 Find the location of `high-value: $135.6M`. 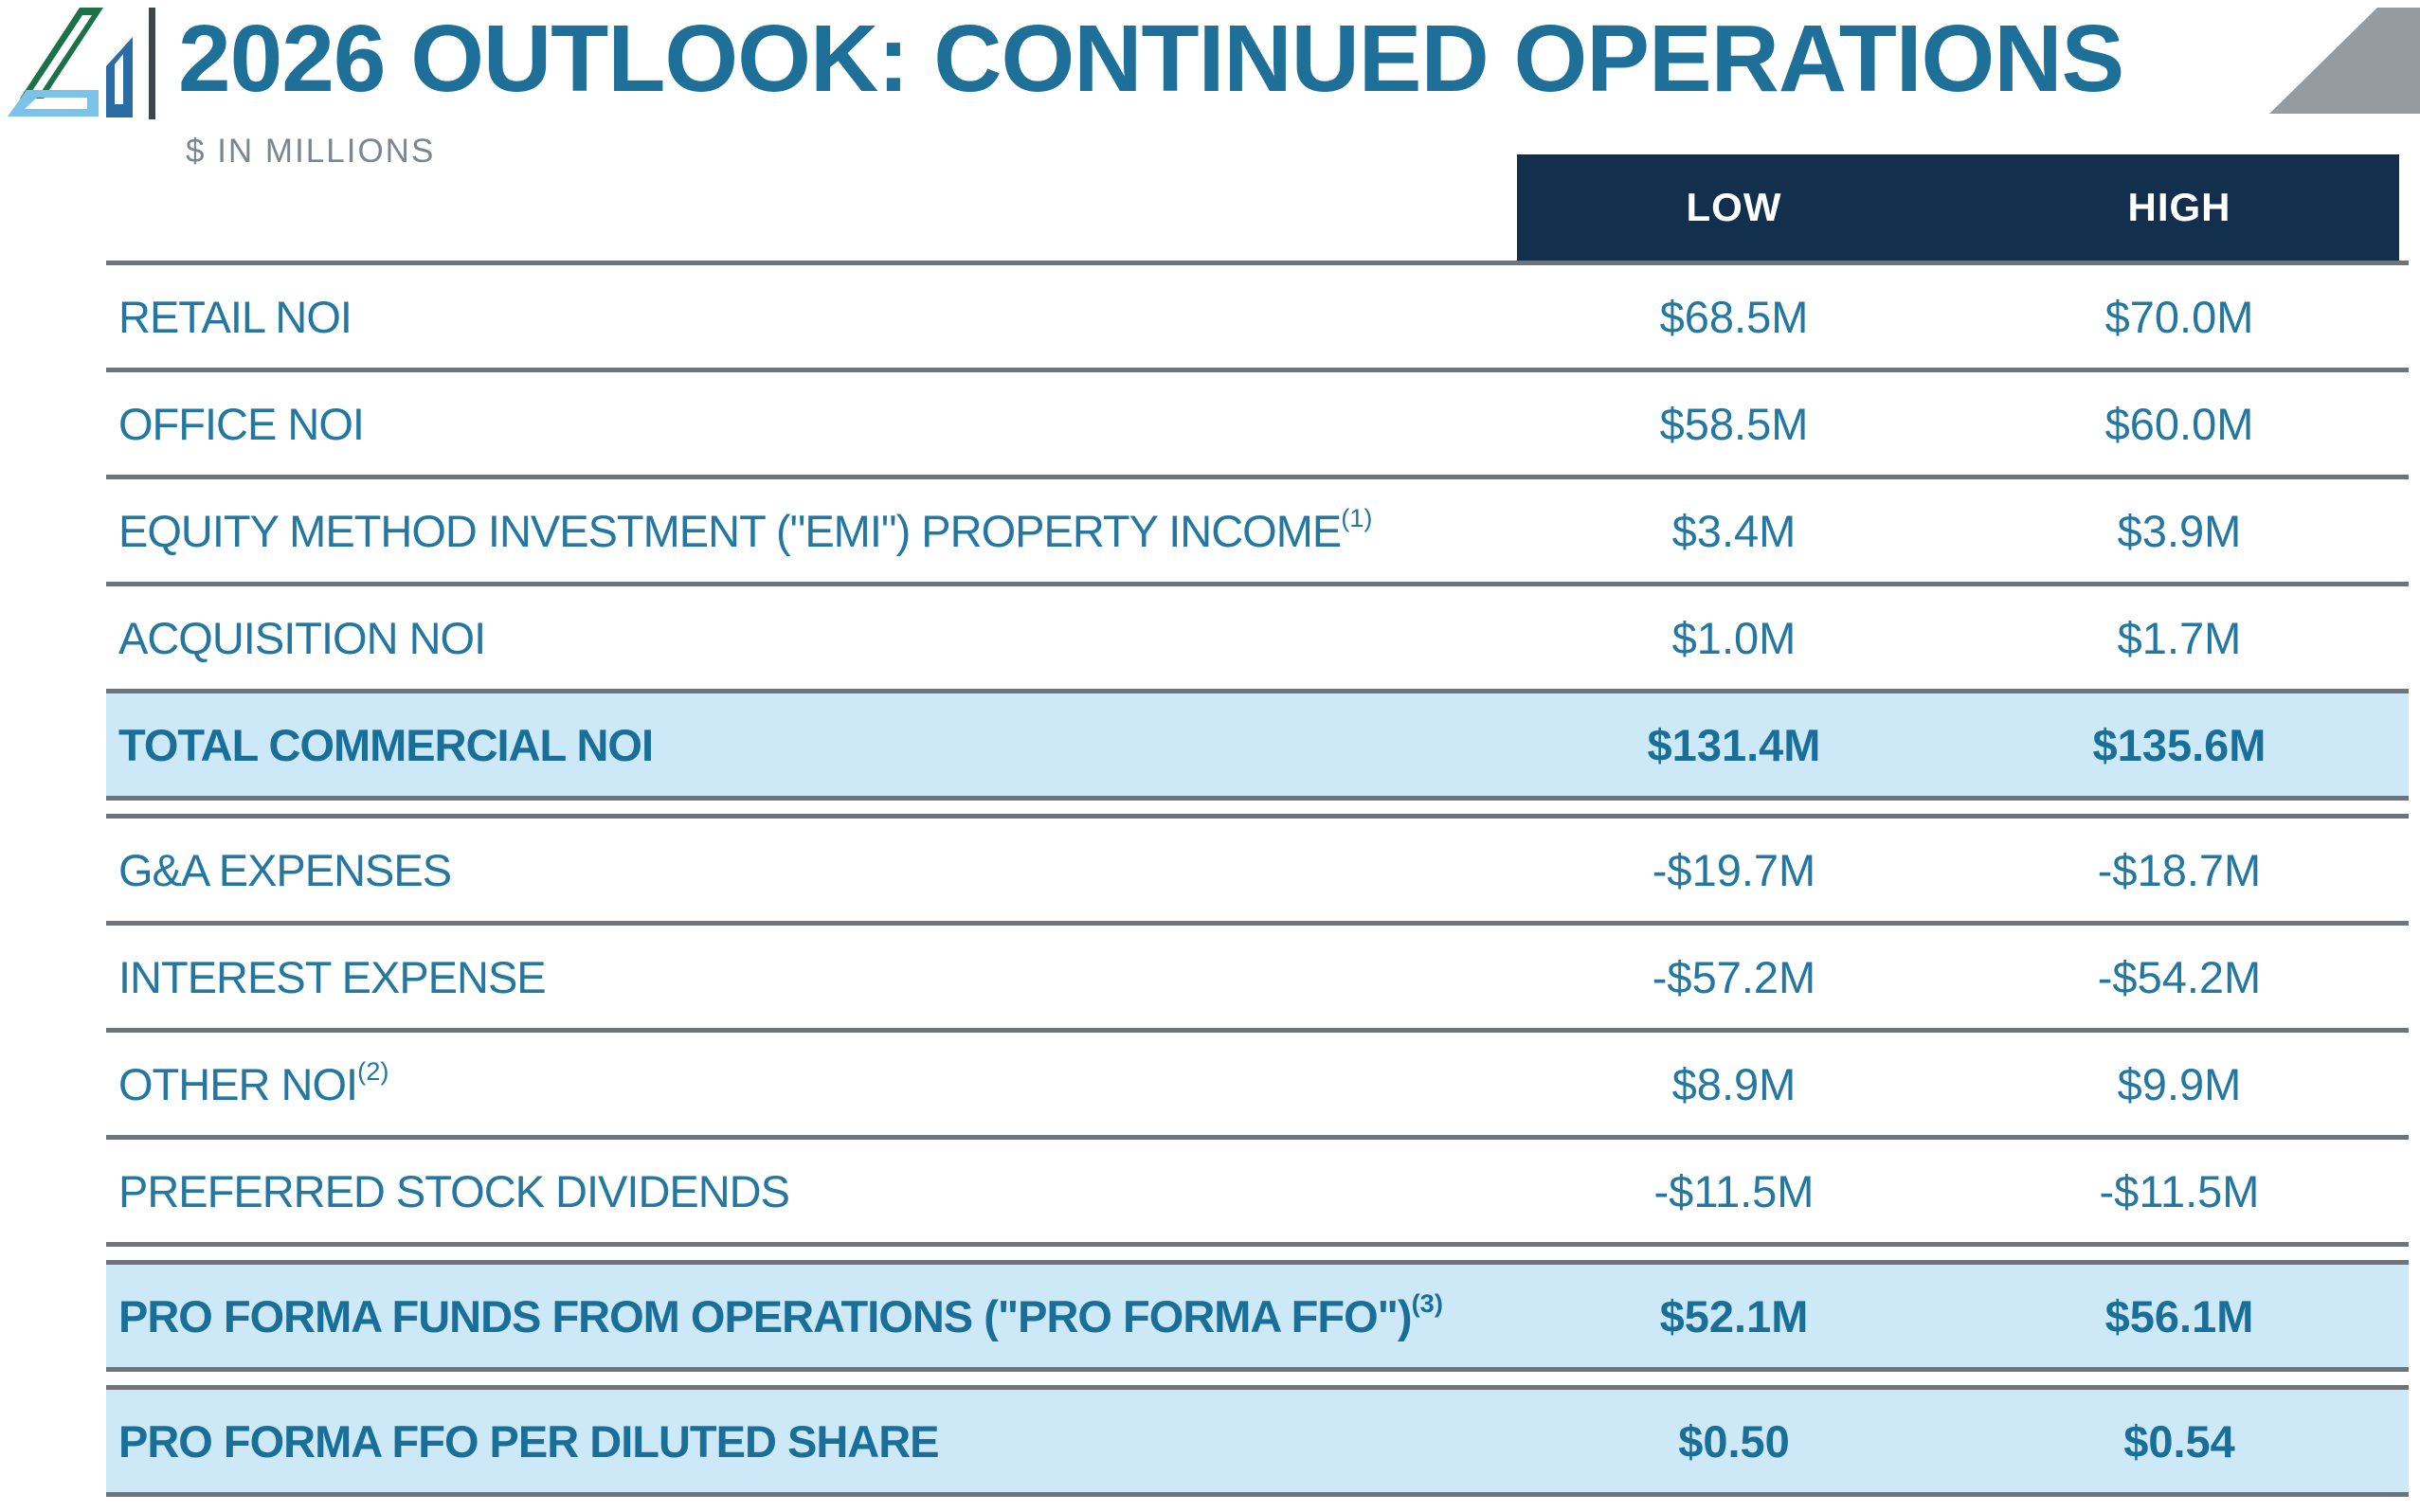

high-value: $135.6M is located at coordinates (2179, 744).